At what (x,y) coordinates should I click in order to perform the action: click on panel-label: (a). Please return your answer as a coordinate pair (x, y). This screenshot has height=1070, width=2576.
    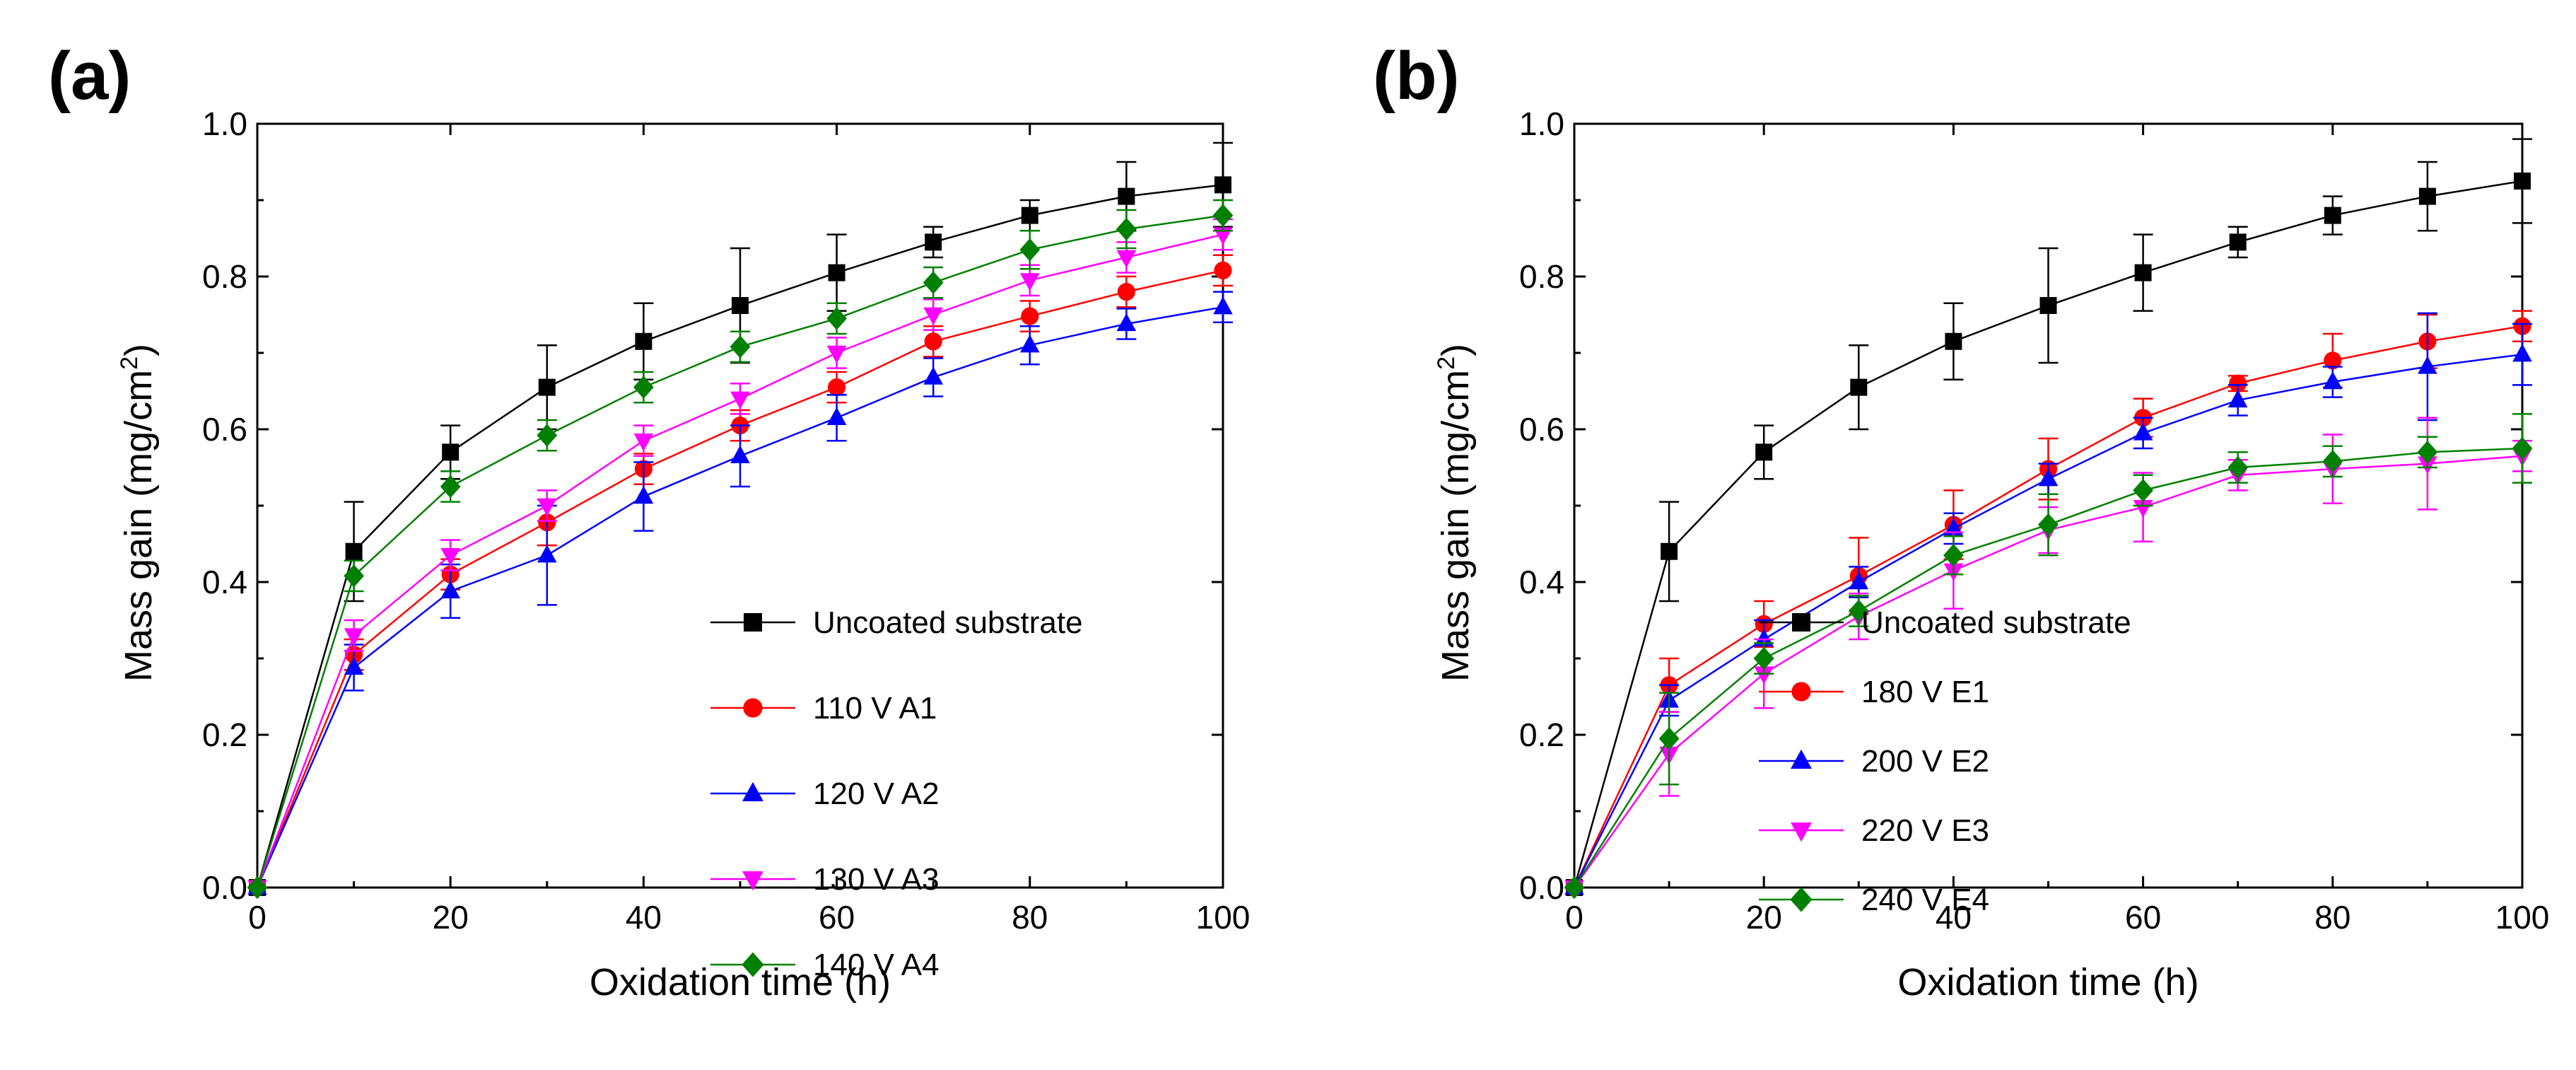
    Looking at the image, I should click on (90, 76).